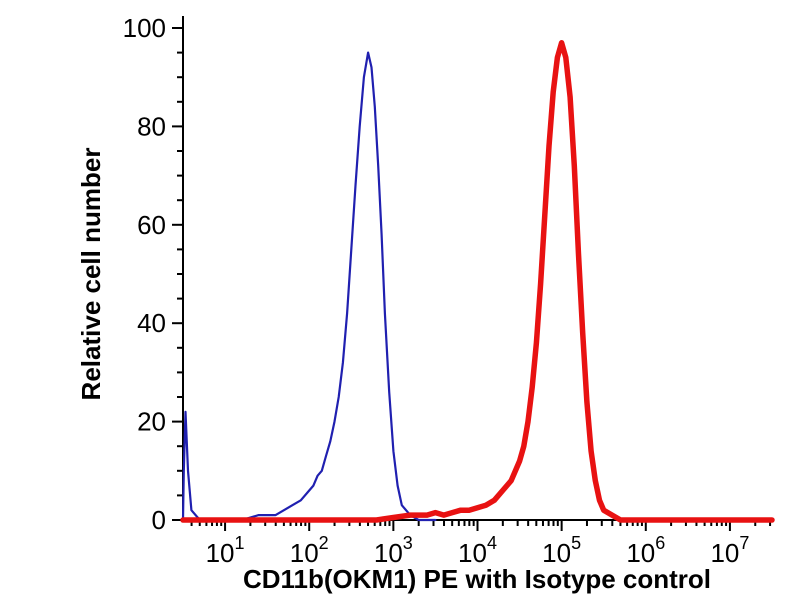  Describe the element at coordinates (144, 28) in the screenshot. I see `y-tick-label: 100` at that location.